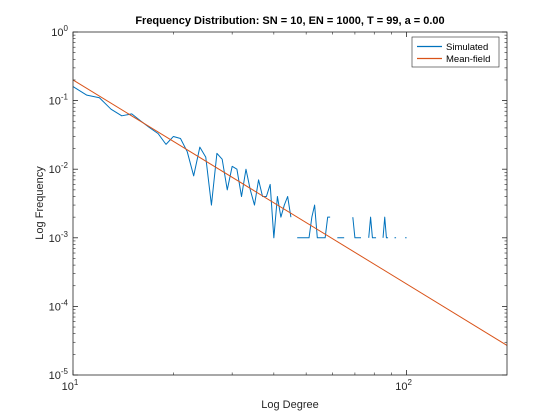 The image size is (560, 420). Describe the element at coordinates (59, 100) in the screenshot. I see `y-tick-label: 10⁻¹` at that location.